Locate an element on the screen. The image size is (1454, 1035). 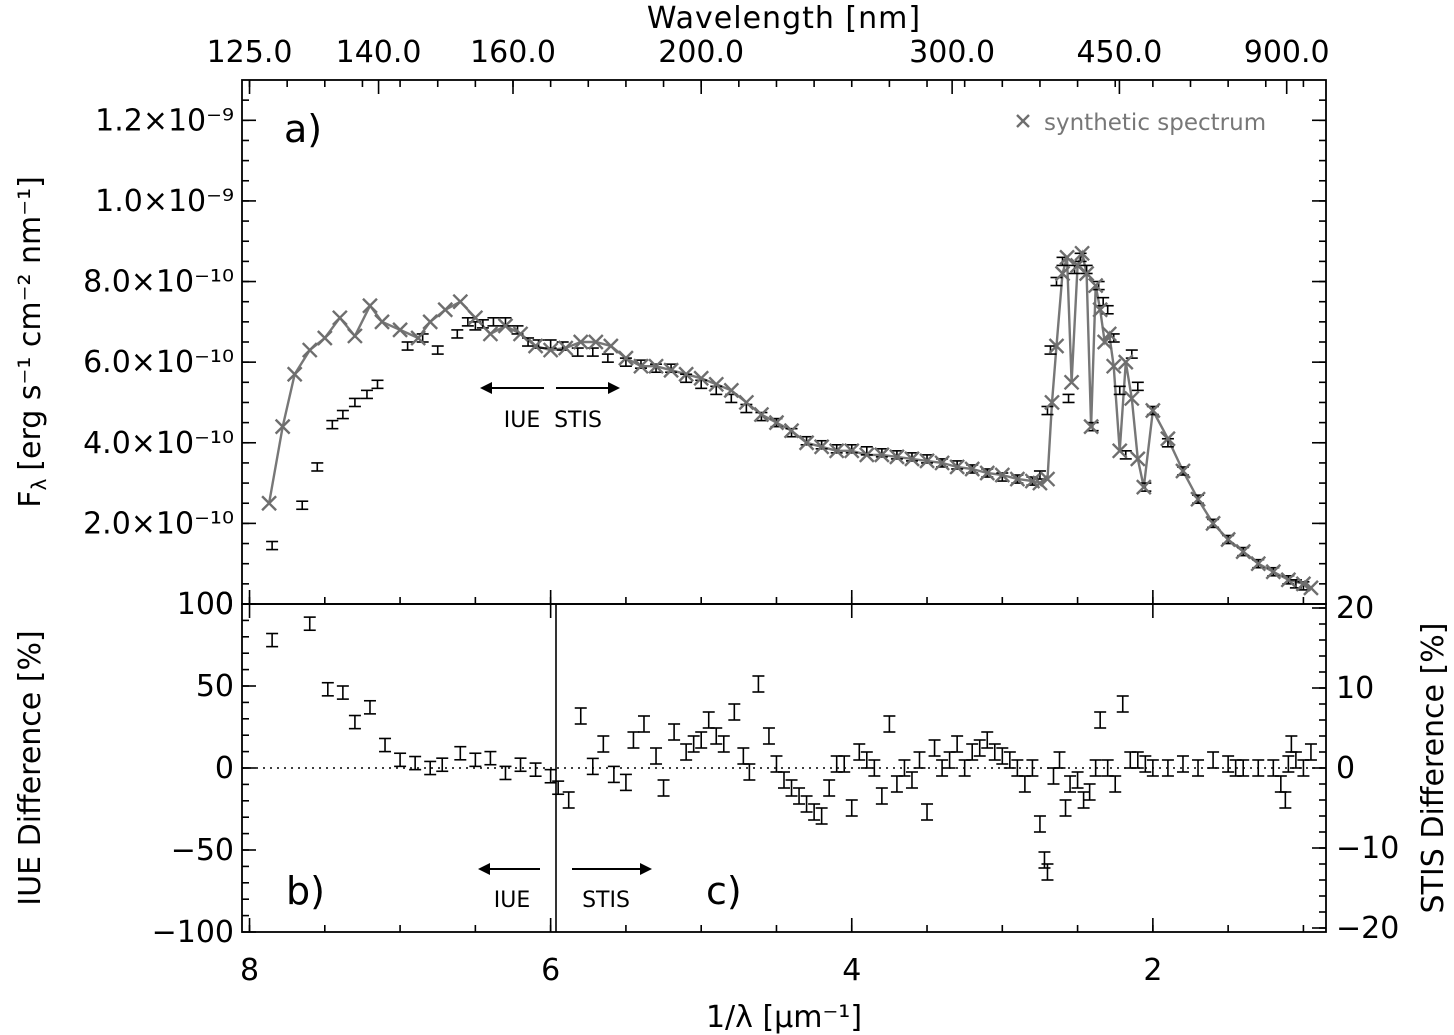
annotation-iue-a: IUE is located at coordinates (522, 420).